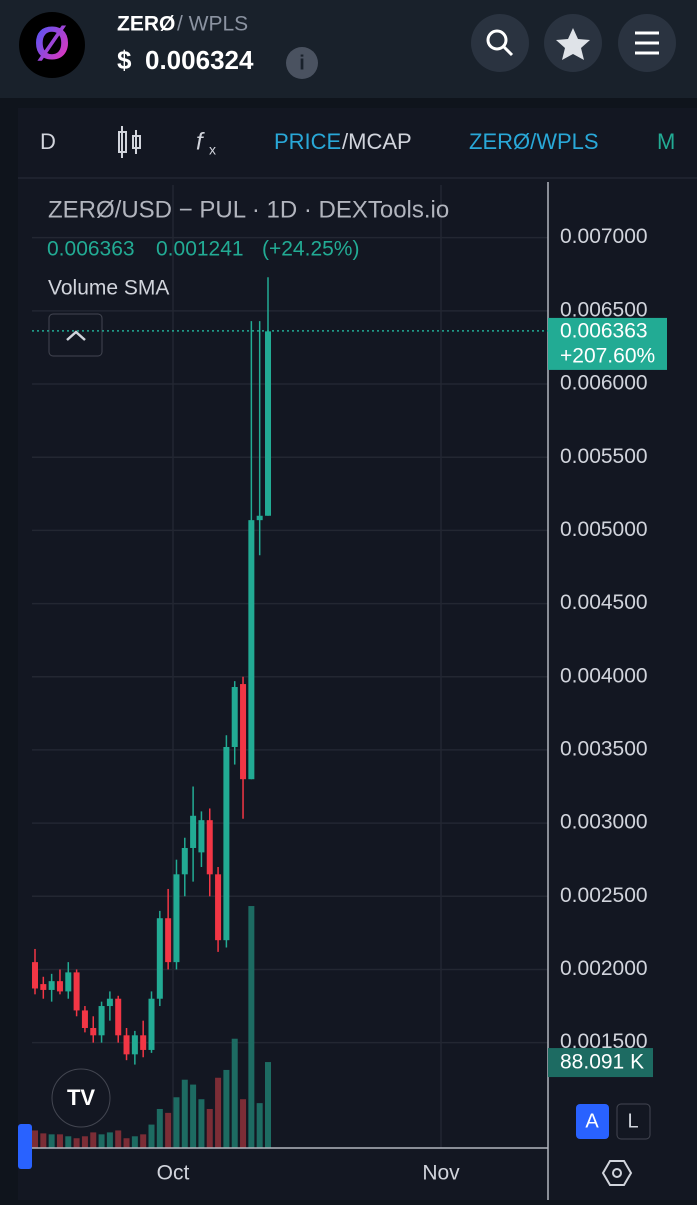  I want to click on indicators-icon: x, so click(212, 150).